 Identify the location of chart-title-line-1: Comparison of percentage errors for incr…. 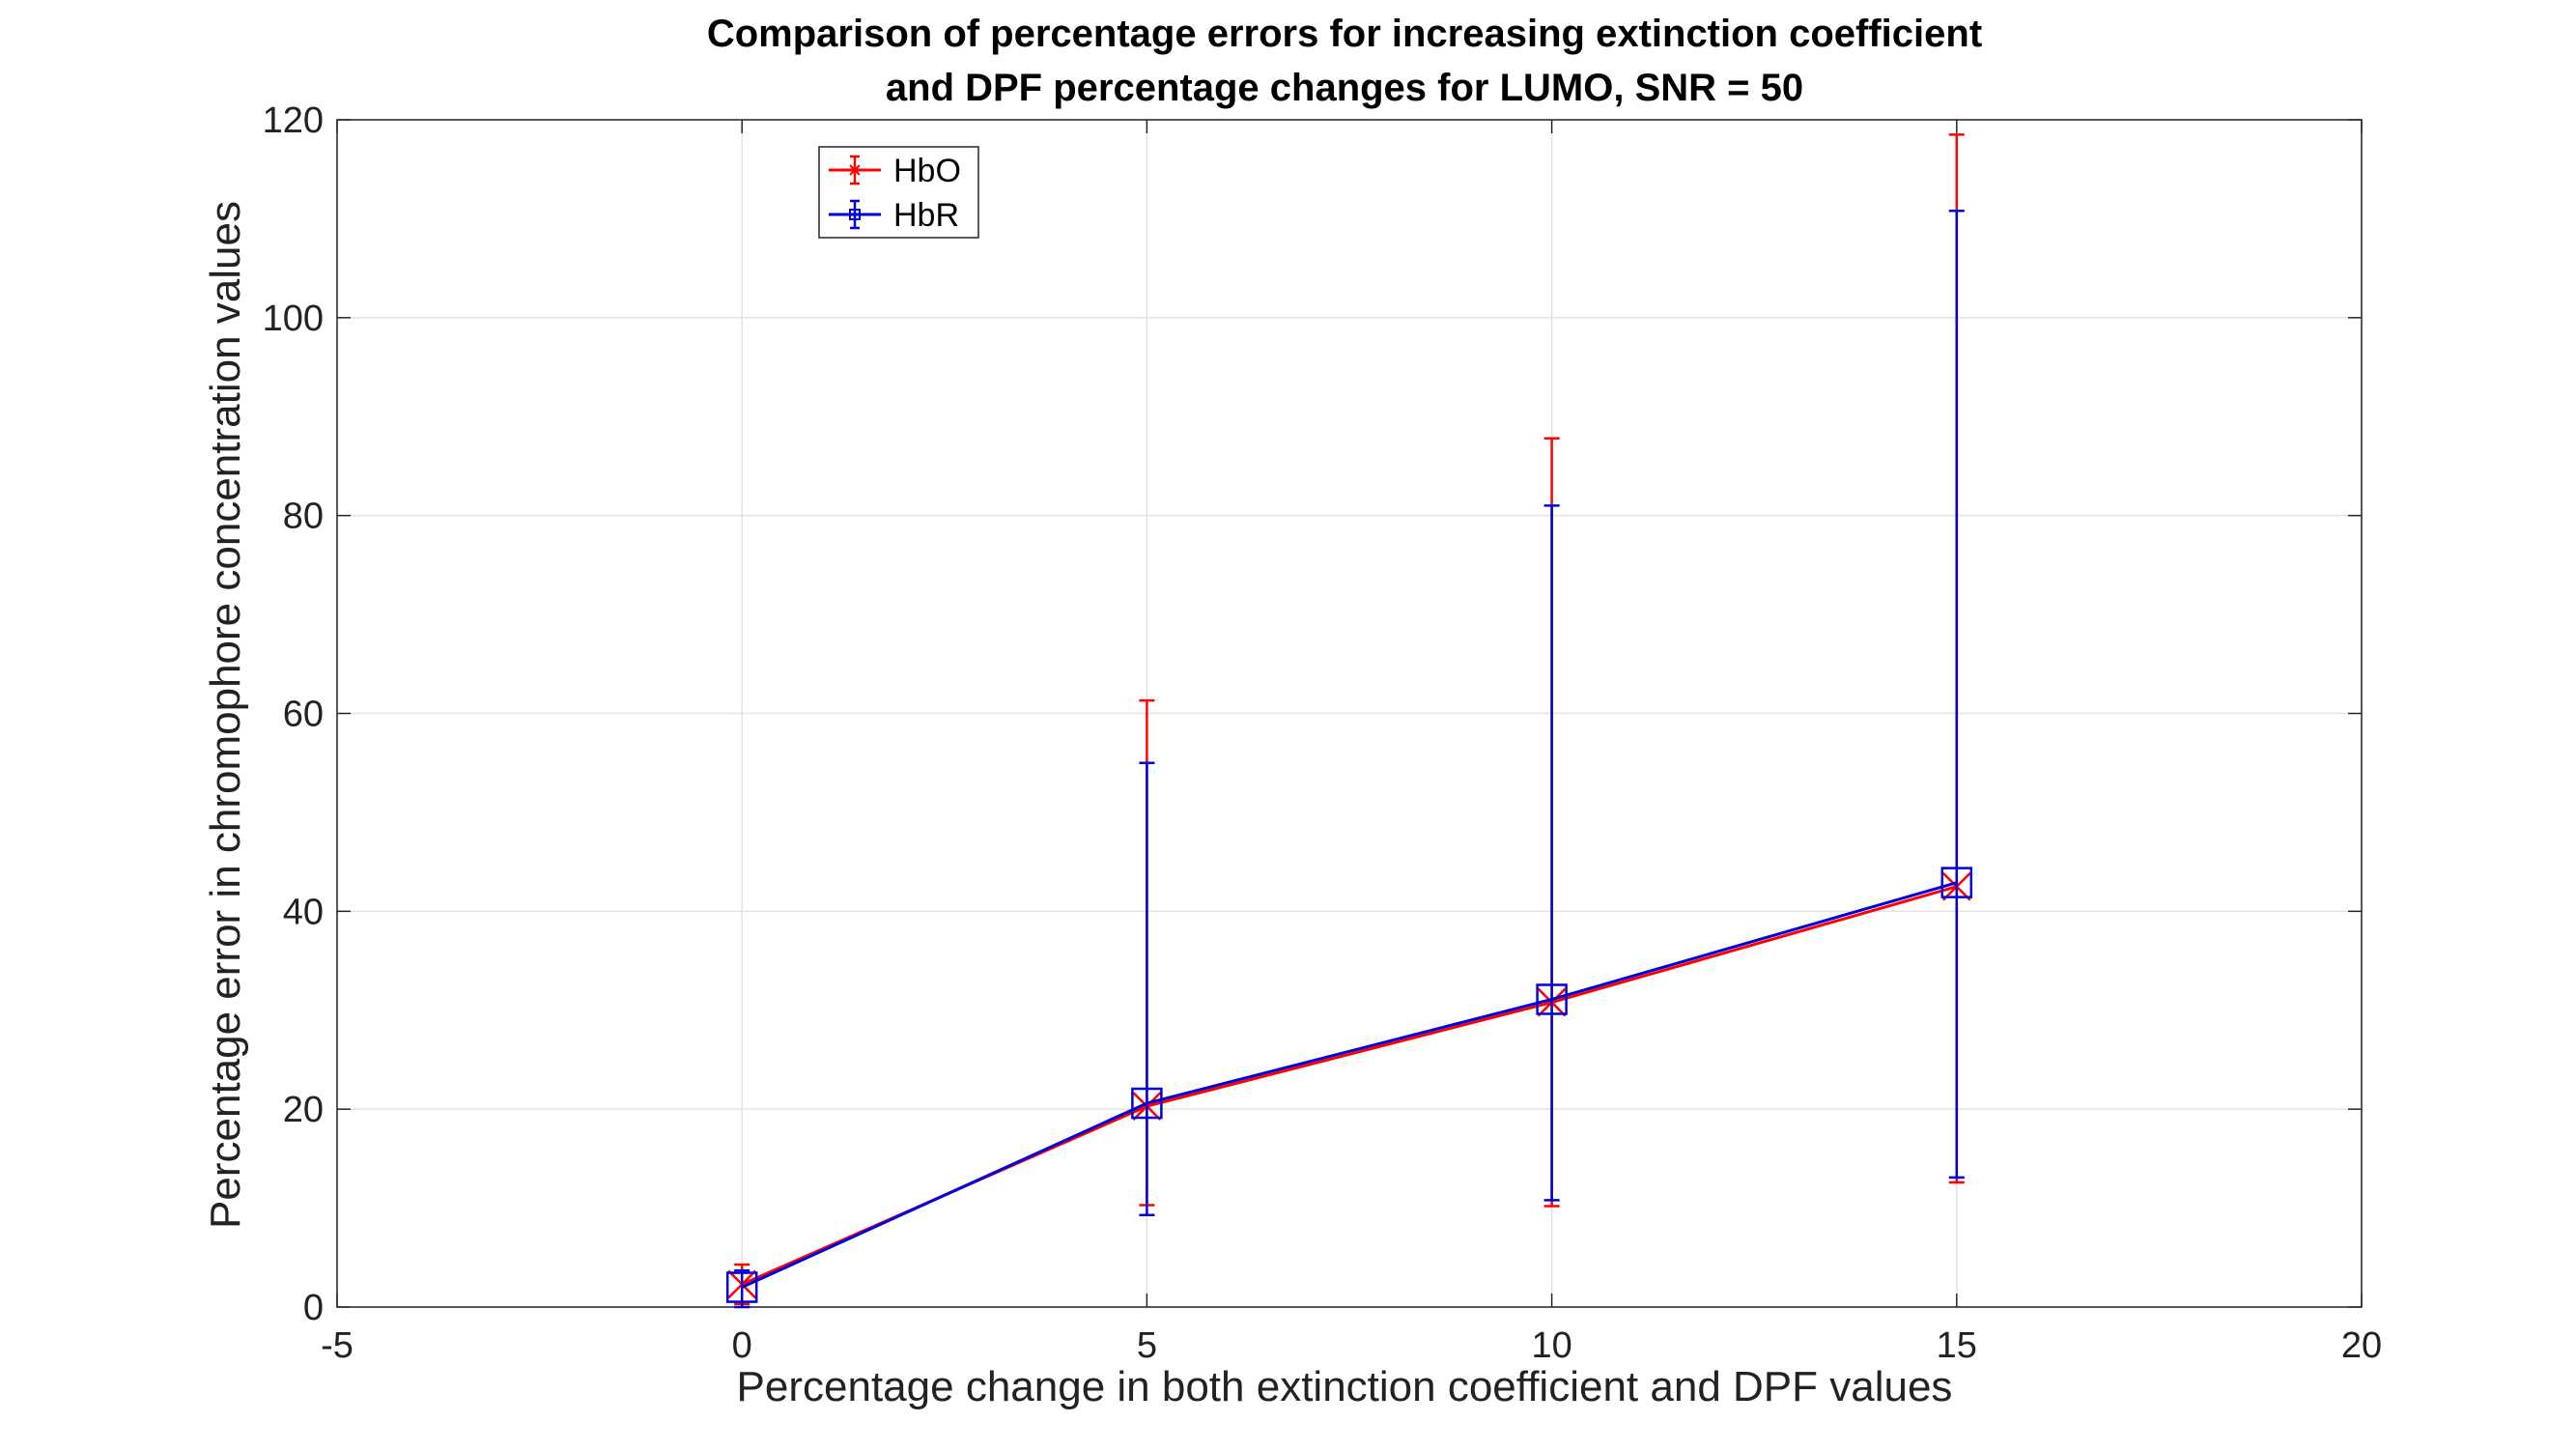
(1344, 34).